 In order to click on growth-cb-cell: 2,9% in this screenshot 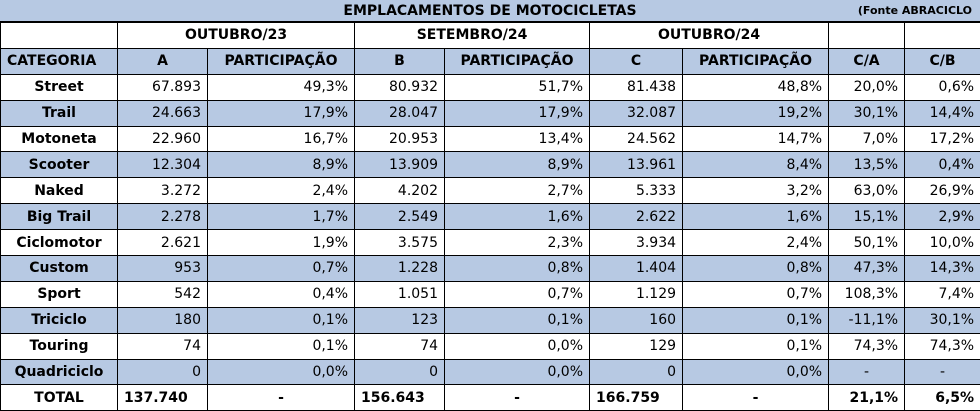, I will do `click(942, 217)`.